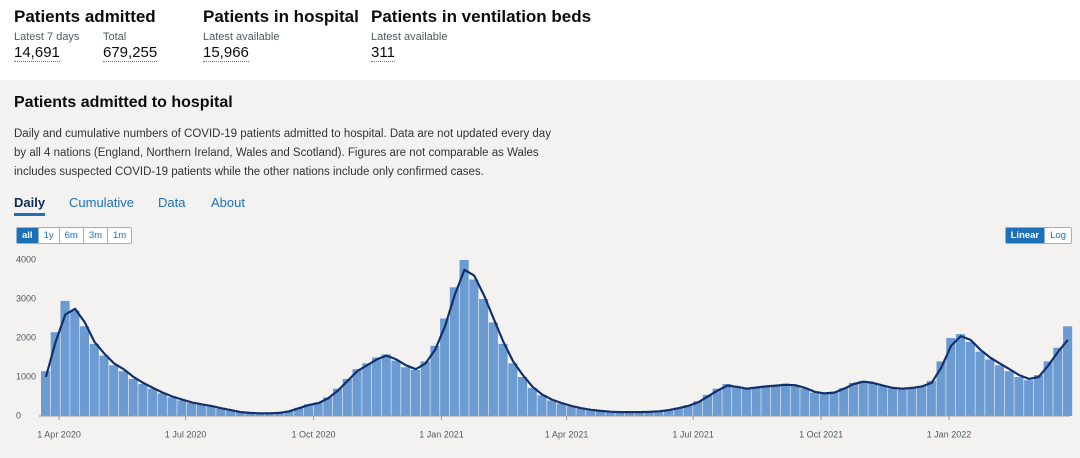  I want to click on button-group: Linear Log, so click(1038, 235).